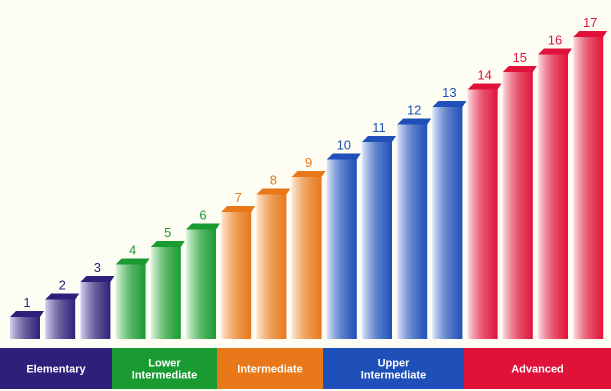 This screenshot has width=611, height=391. What do you see at coordinates (62, 285) in the screenshot?
I see `level-label-2: 2` at bounding box center [62, 285].